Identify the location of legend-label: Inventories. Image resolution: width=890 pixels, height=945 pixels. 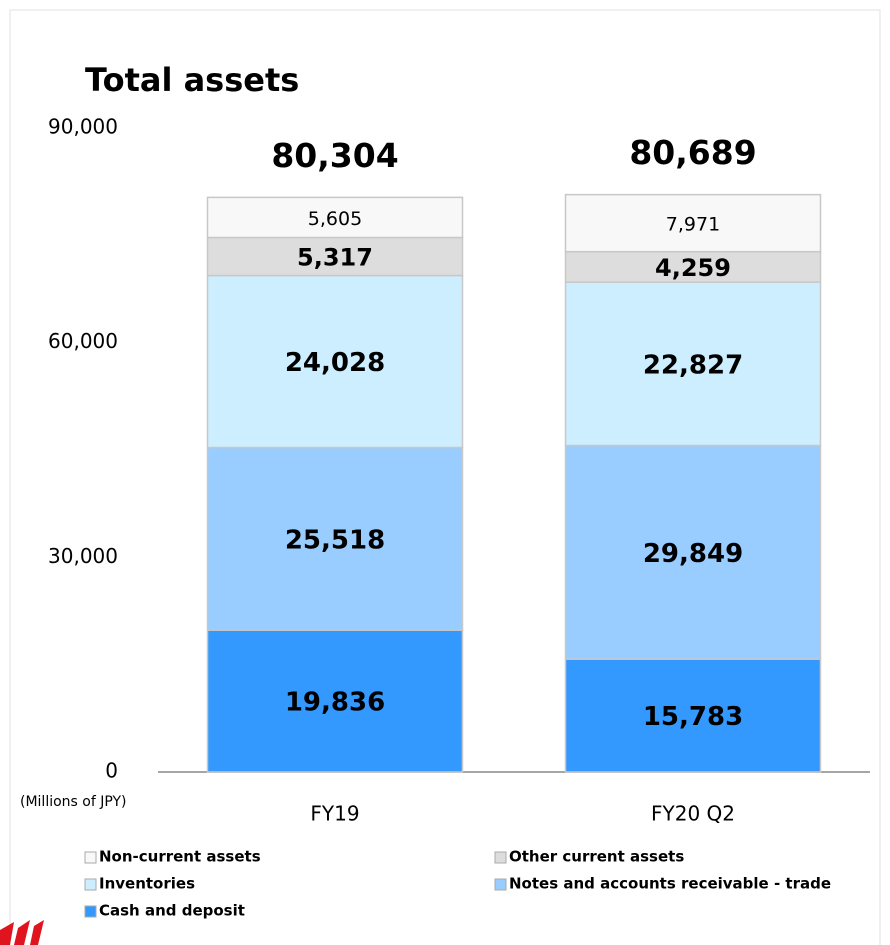
(147, 884).